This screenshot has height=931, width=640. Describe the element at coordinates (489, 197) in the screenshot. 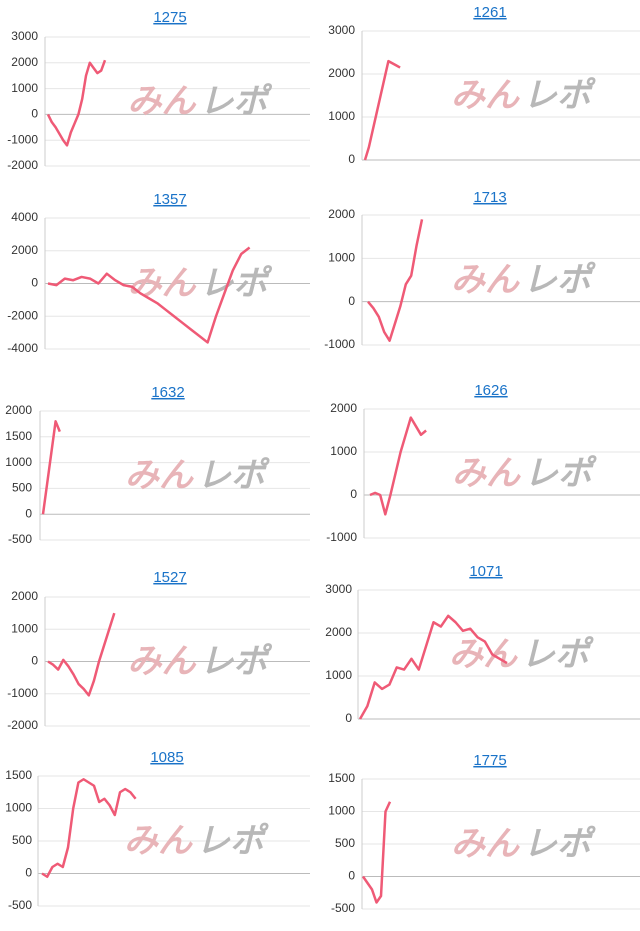

I see `chart-title-link: 1713` at that location.